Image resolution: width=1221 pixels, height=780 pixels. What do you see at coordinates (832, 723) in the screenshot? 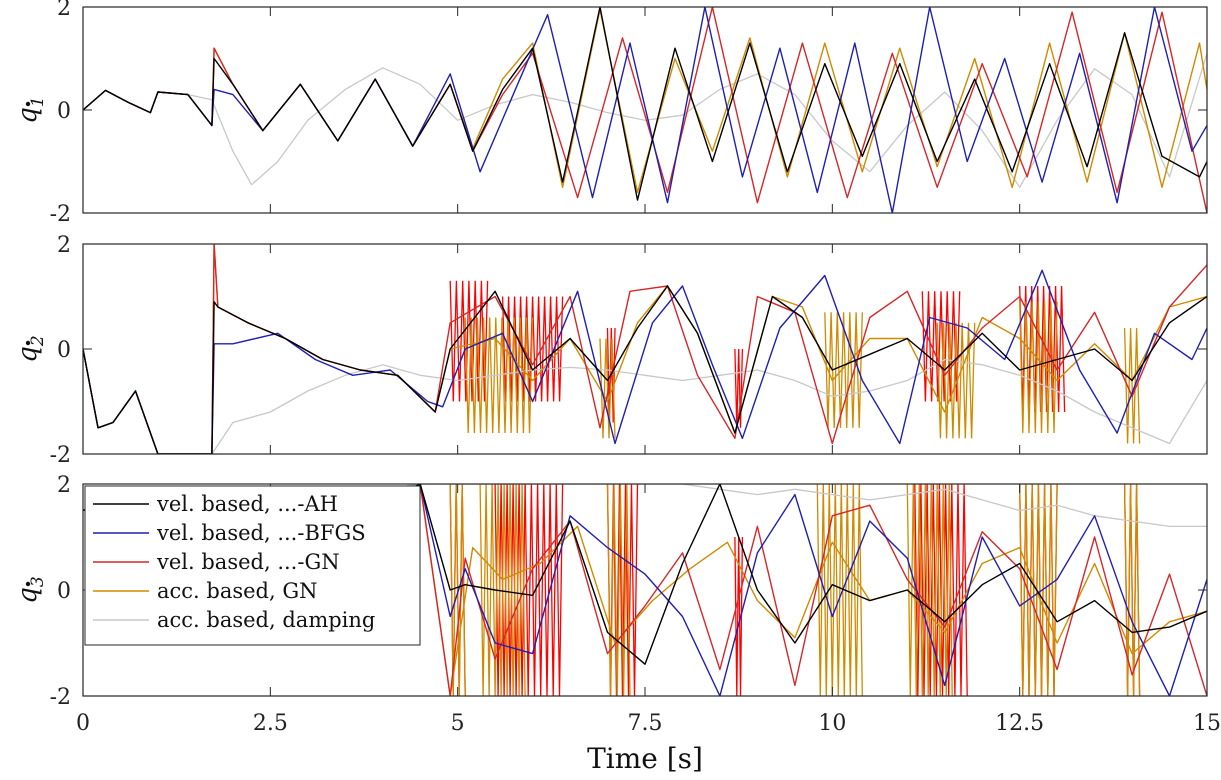
I see `x-tick-label: 10` at bounding box center [832, 723].